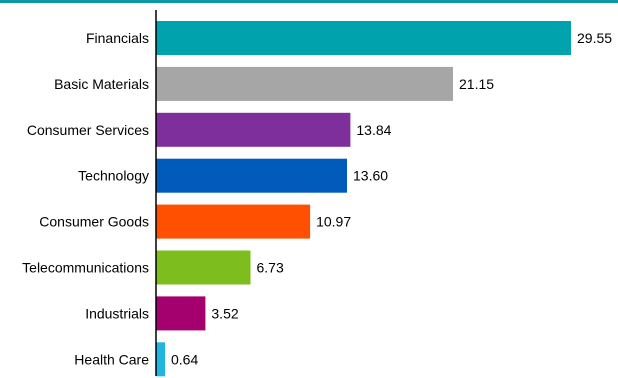  Describe the element at coordinates (370, 176) in the screenshot. I see `value-label-technology: 13.60` at that location.